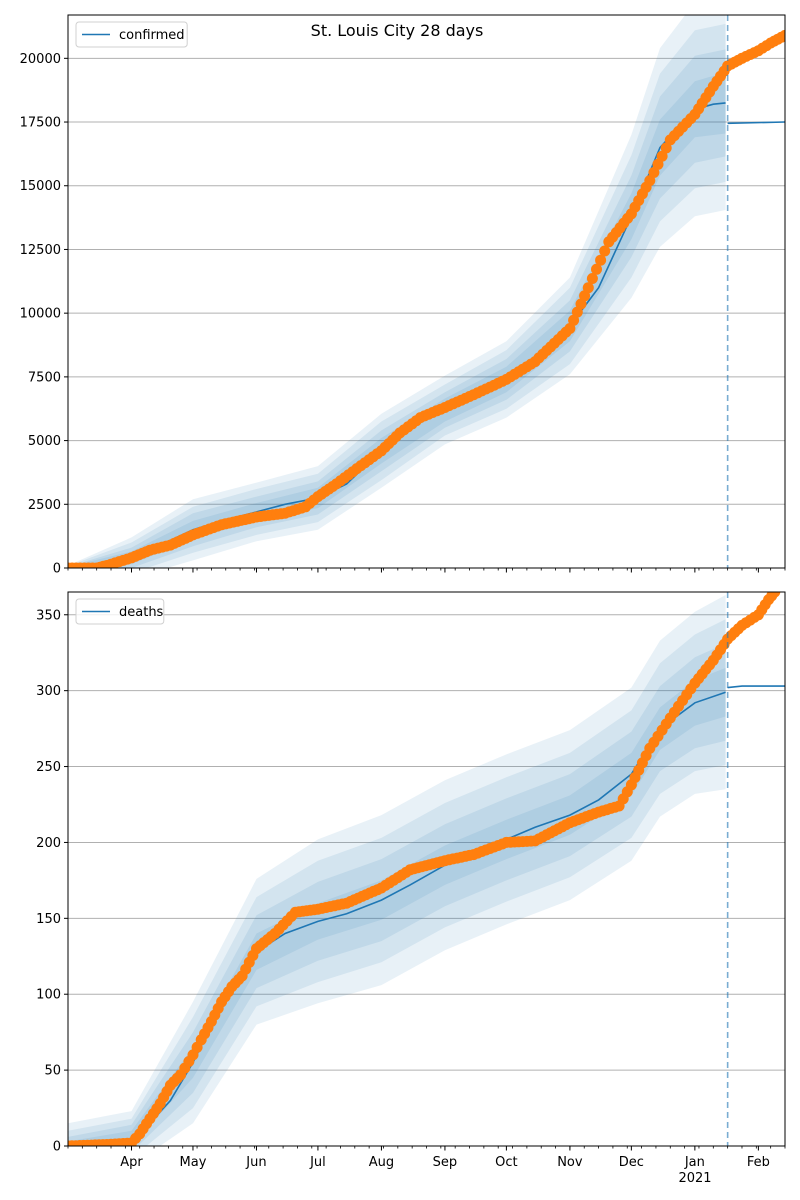  I want to click on legend: deaths, so click(120, 611).